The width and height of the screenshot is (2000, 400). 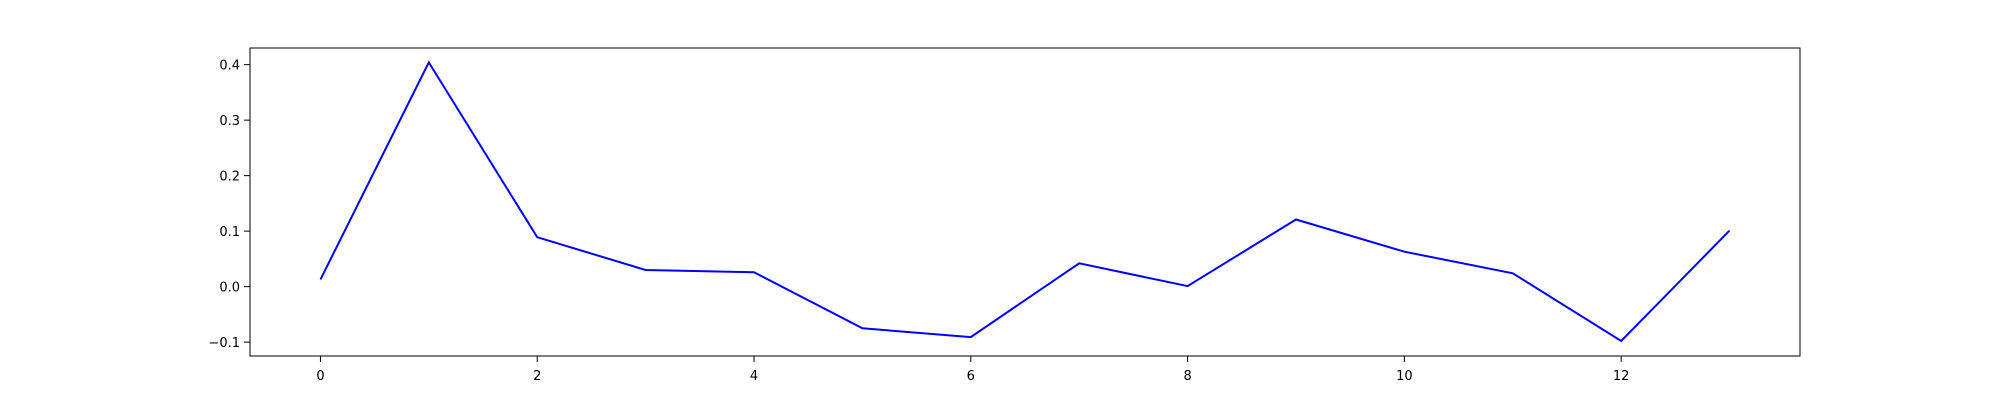 I want to click on x-tick-label: 6, so click(x=971, y=376).